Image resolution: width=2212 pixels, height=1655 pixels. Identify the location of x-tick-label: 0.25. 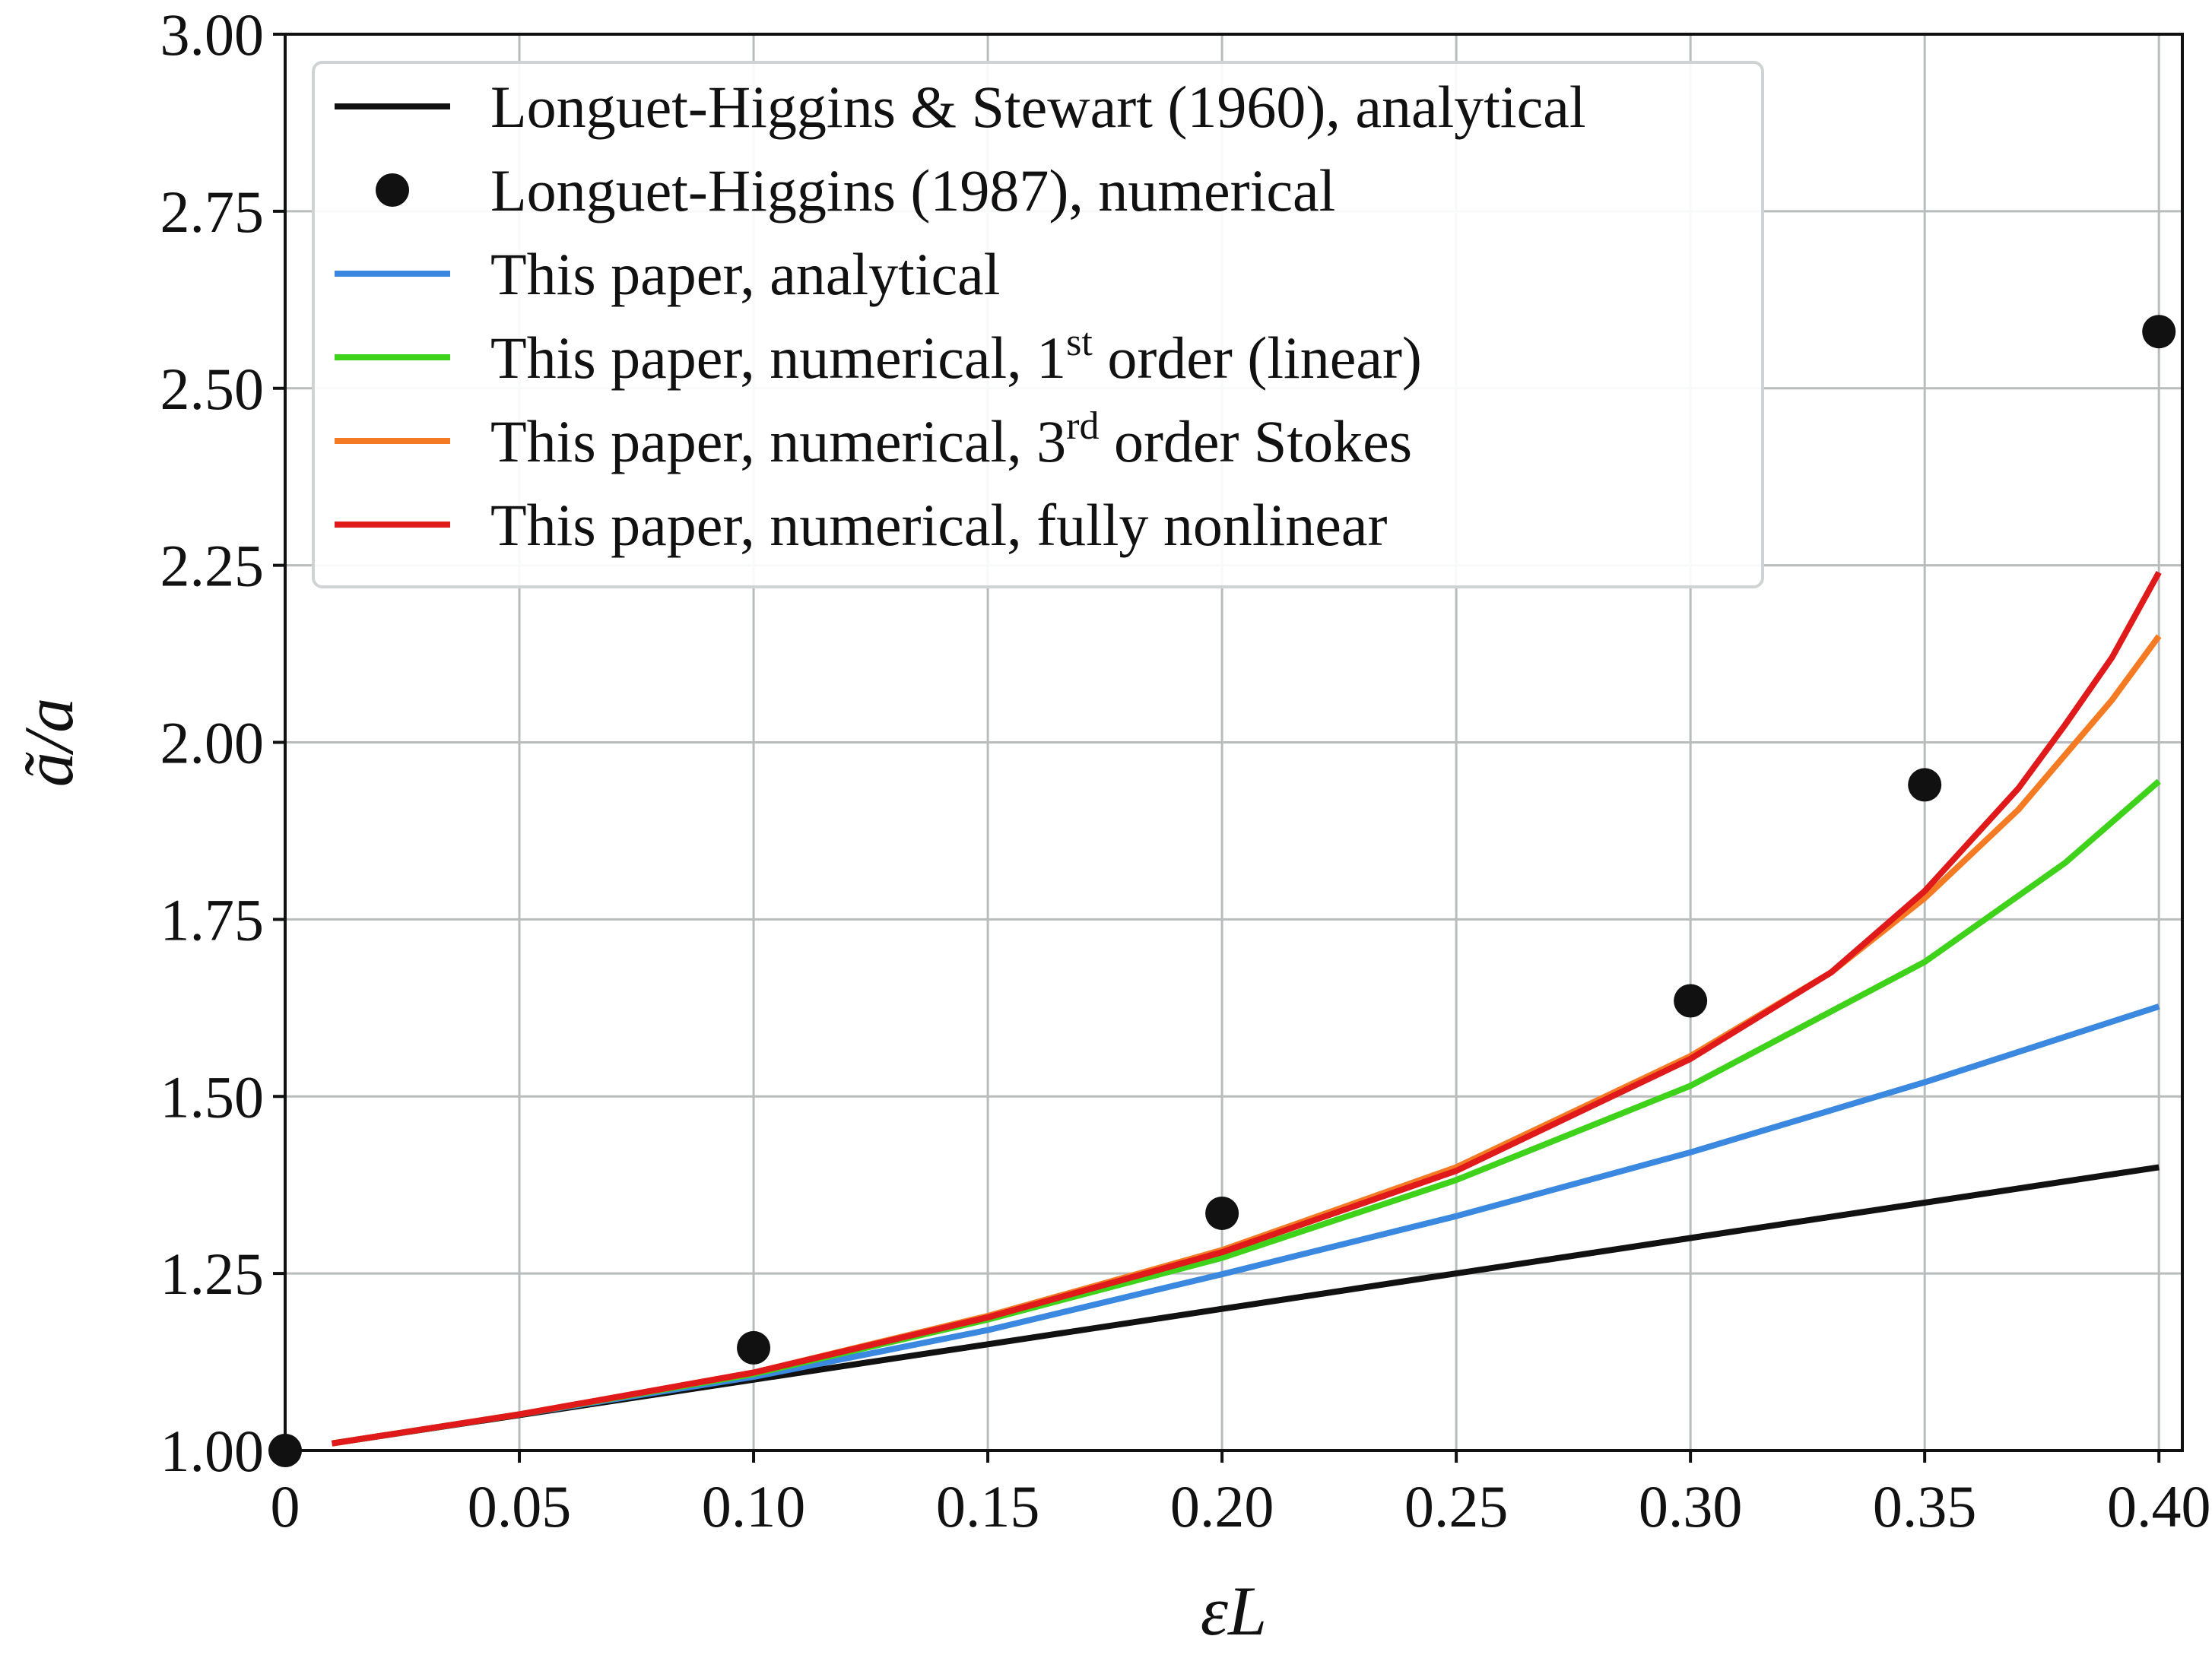
(1456, 1506).